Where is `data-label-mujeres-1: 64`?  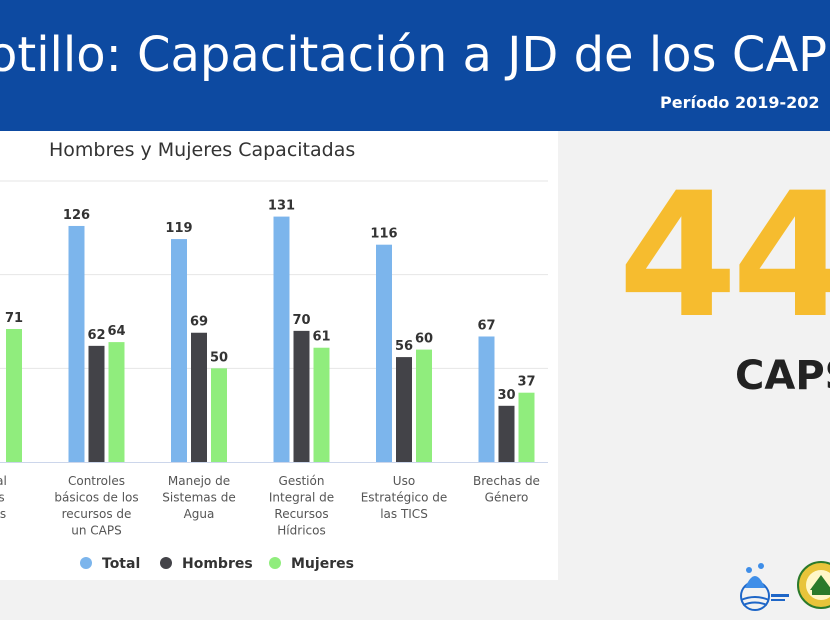 data-label-mujeres-1: 64 is located at coordinates (116, 331).